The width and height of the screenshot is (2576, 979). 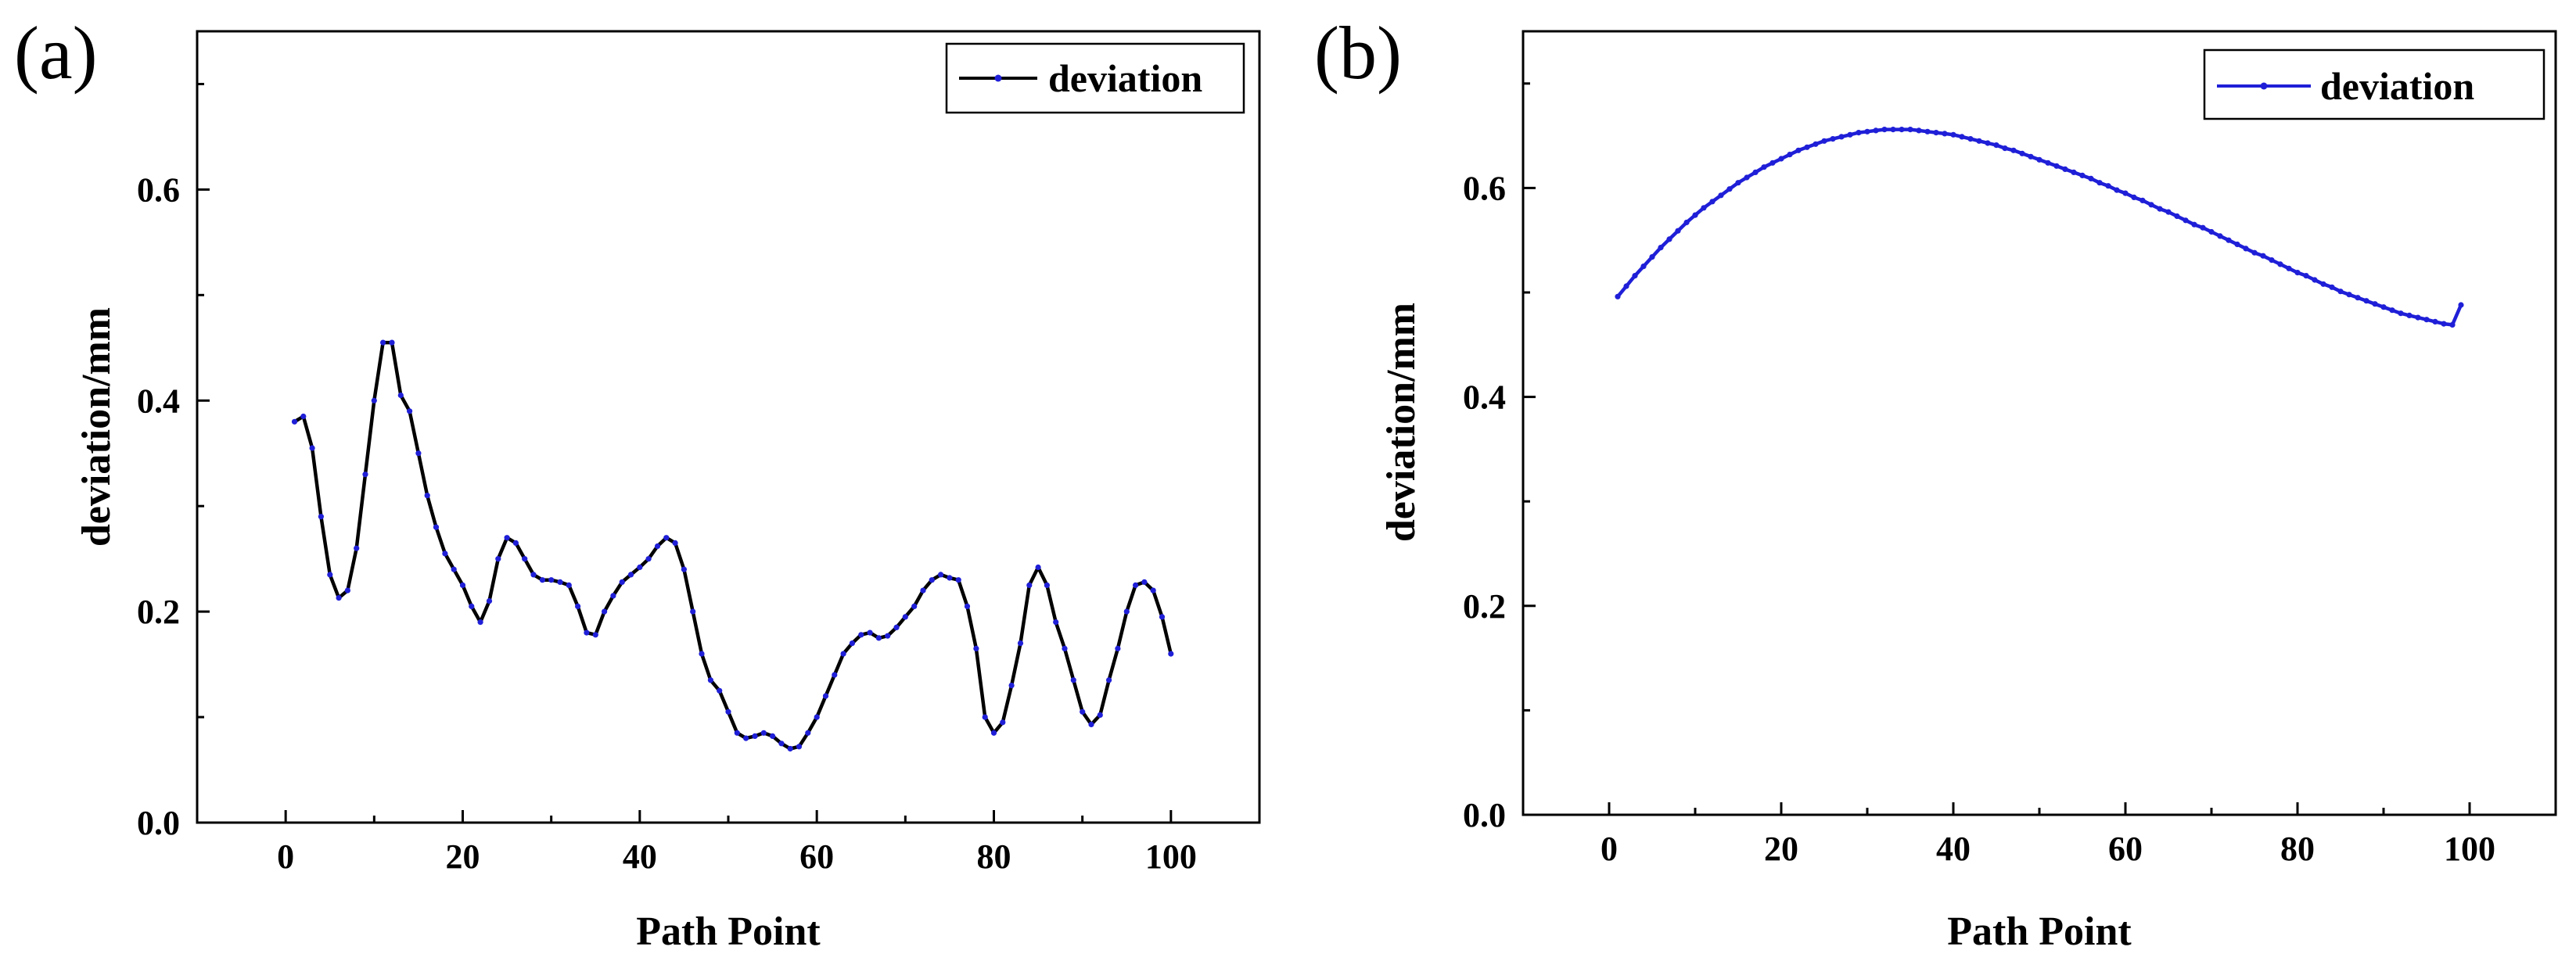 I want to click on y-tick-label: 0.6, so click(x=158, y=189).